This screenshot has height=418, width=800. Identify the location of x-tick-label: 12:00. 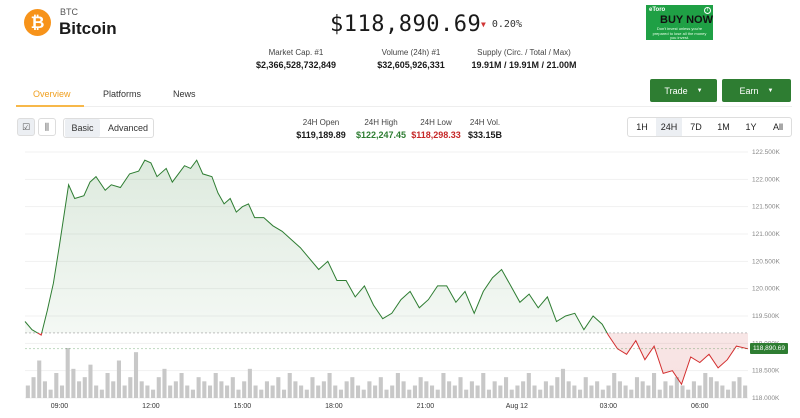
(151, 406).